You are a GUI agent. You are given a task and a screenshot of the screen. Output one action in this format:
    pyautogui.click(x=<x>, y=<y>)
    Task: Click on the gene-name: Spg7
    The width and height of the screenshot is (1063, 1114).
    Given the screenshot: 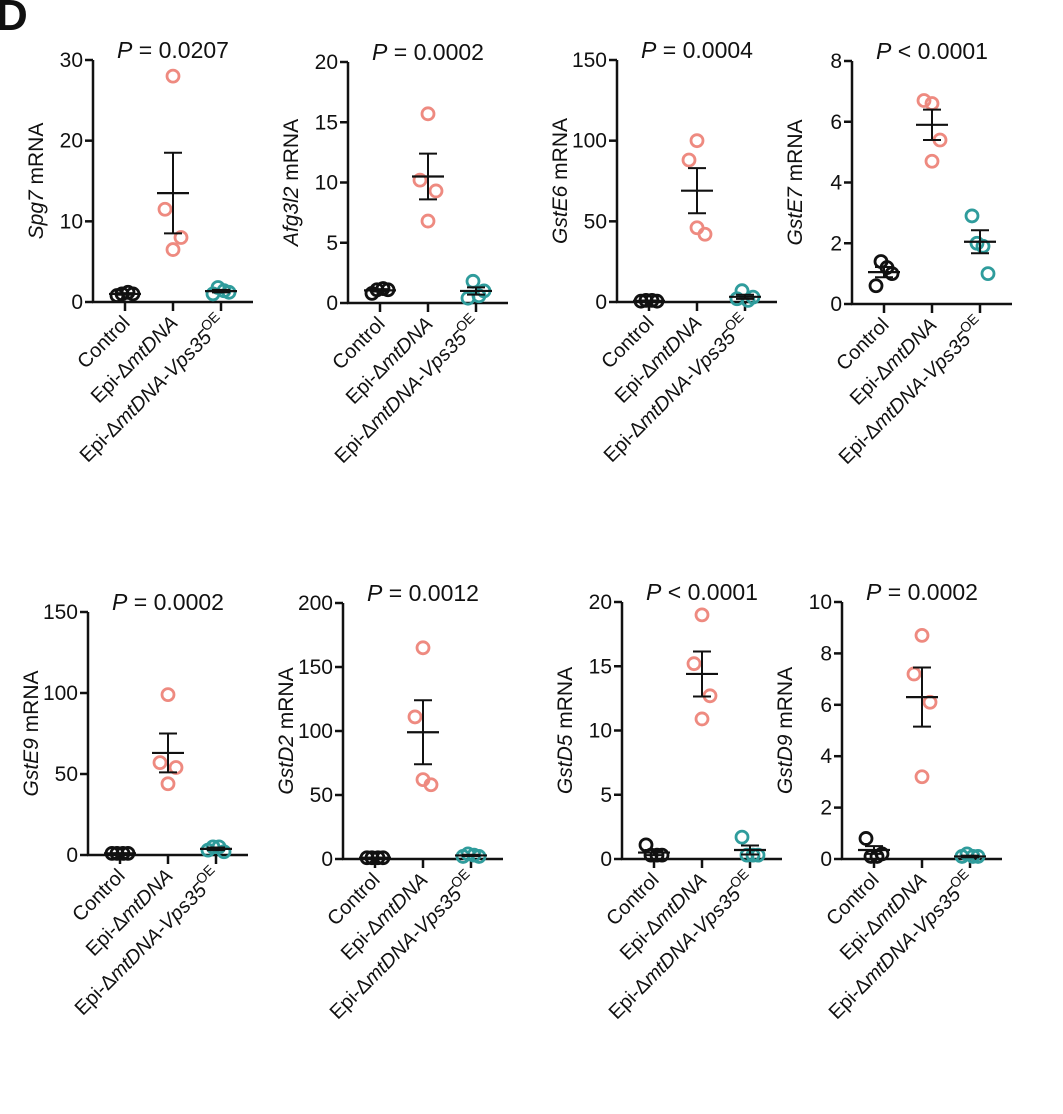 What is the action you would take?
    pyautogui.click(x=36, y=214)
    